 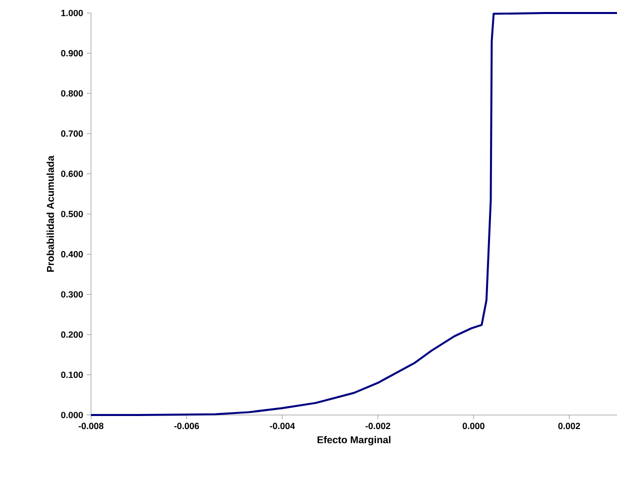 I want to click on x-axis-title: Efecto Marginal, so click(x=354, y=441).